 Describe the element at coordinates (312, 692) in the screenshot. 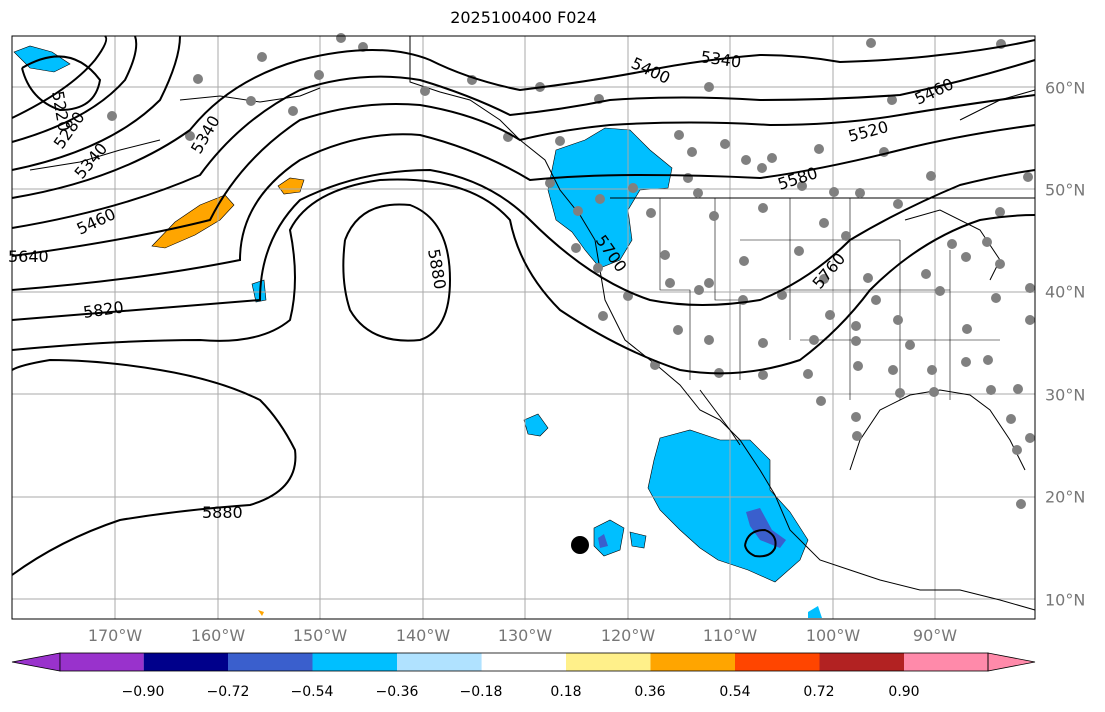

I see `colorbar-tick-label: −0.54` at that location.